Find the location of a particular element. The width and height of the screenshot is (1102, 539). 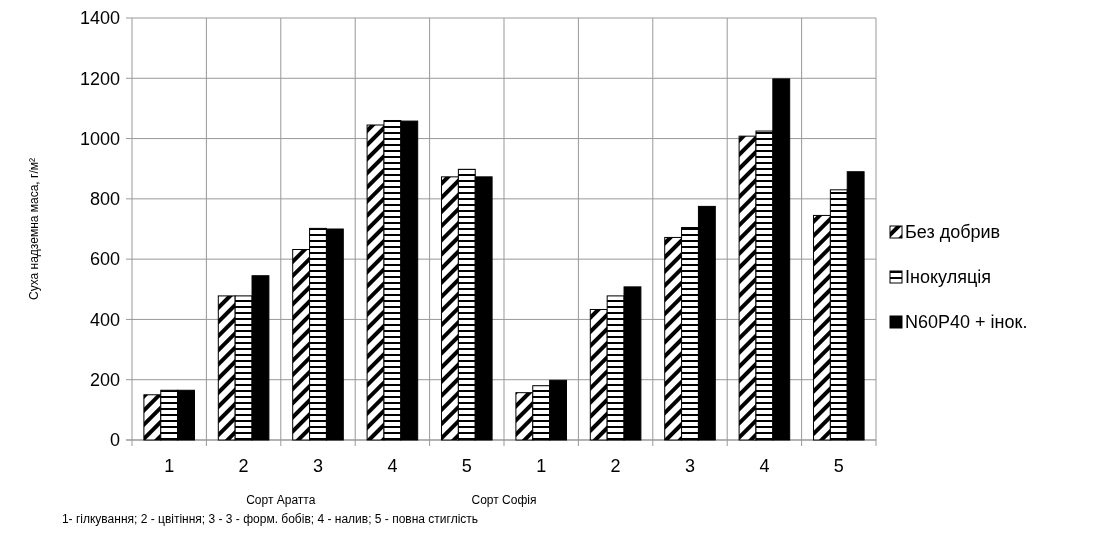

text: Сорт Аратта is located at coordinates (281, 500).